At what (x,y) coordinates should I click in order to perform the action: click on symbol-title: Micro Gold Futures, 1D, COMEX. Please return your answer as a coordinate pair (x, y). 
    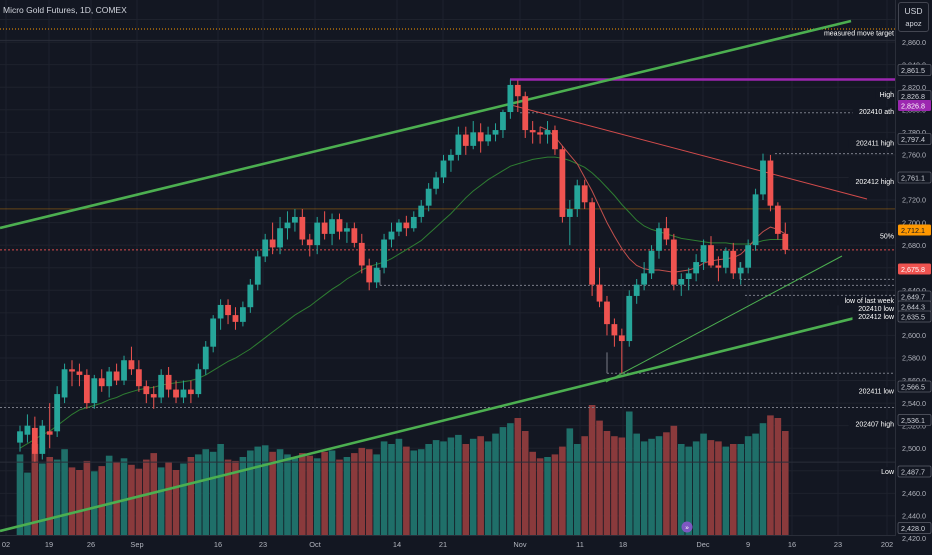
    Looking at the image, I should click on (65, 10).